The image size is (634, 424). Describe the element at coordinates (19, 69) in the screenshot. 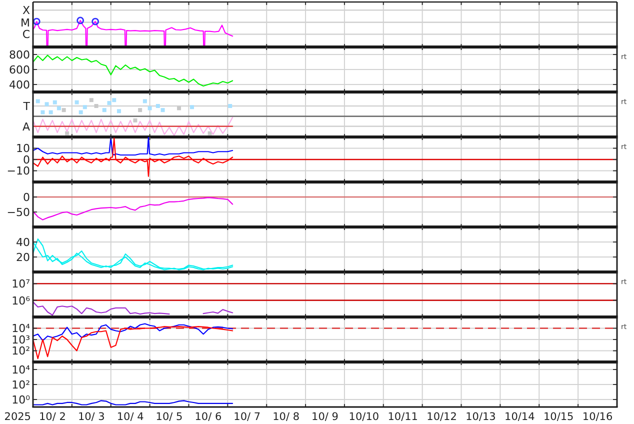

I see `y-tick-label: 600` at that location.